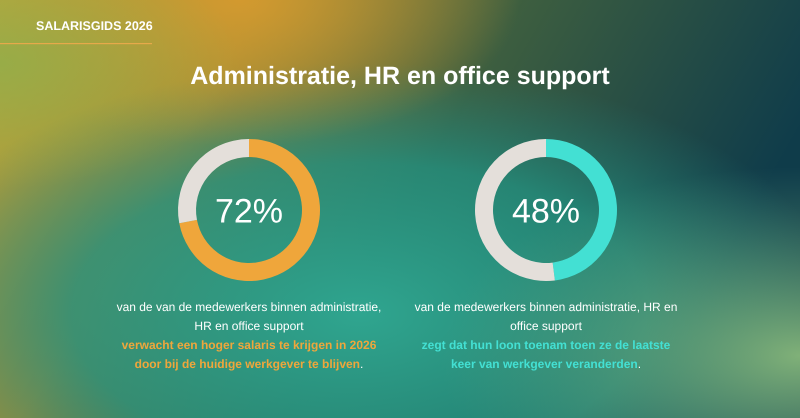 This screenshot has height=418, width=800. What do you see at coordinates (94, 26) in the screenshot?
I see `text: SALARISGIDS 2026` at bounding box center [94, 26].